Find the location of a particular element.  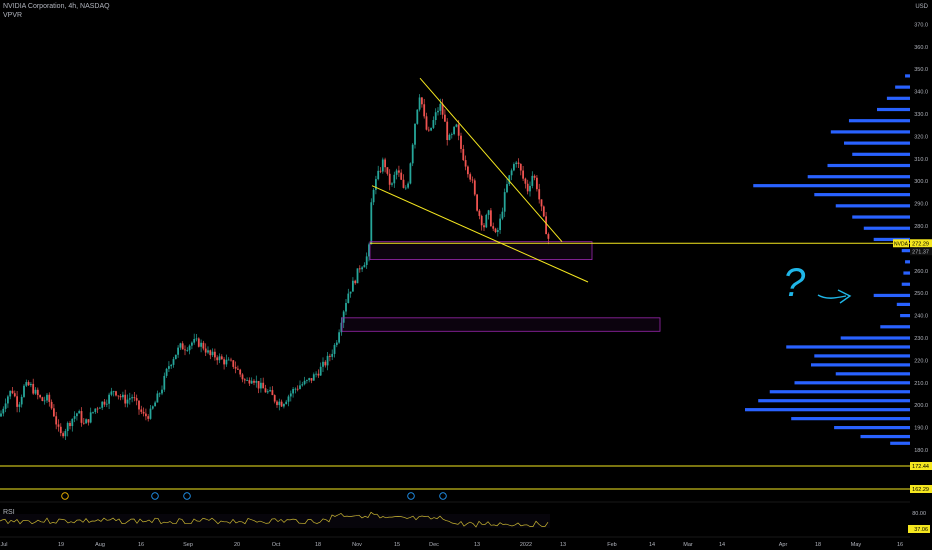

support-high-tag is located at coordinates (921, 466).